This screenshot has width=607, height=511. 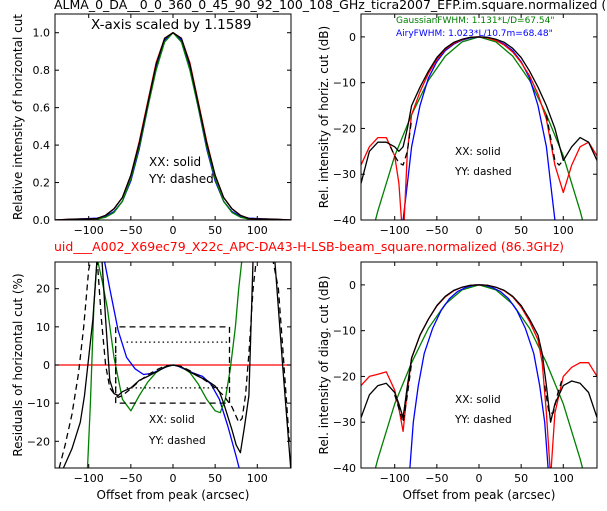 What do you see at coordinates (344, 128) in the screenshot?
I see `y-tick-label-tr-2: −20` at bounding box center [344, 128].